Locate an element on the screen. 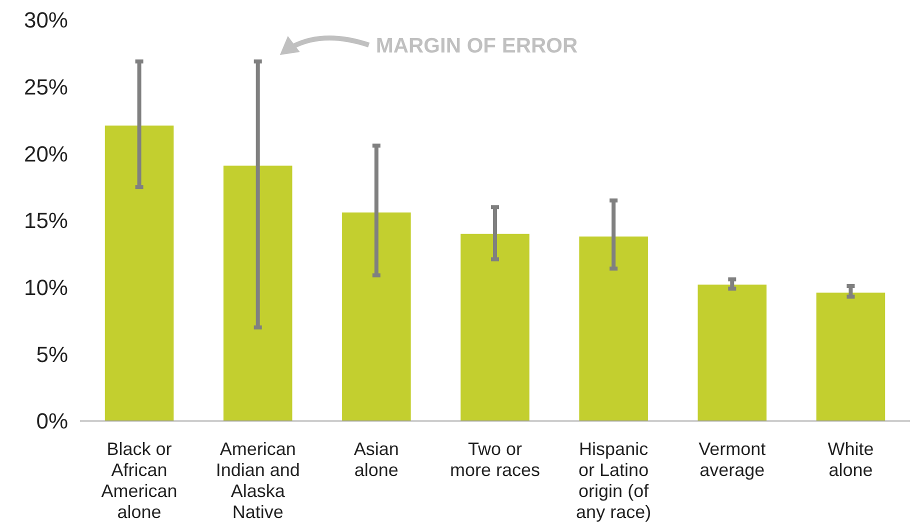 Image resolution: width=920 pixels, height=528 pixels. x-tick-label: American Indian and Alaska Native is located at coordinates (258, 480).